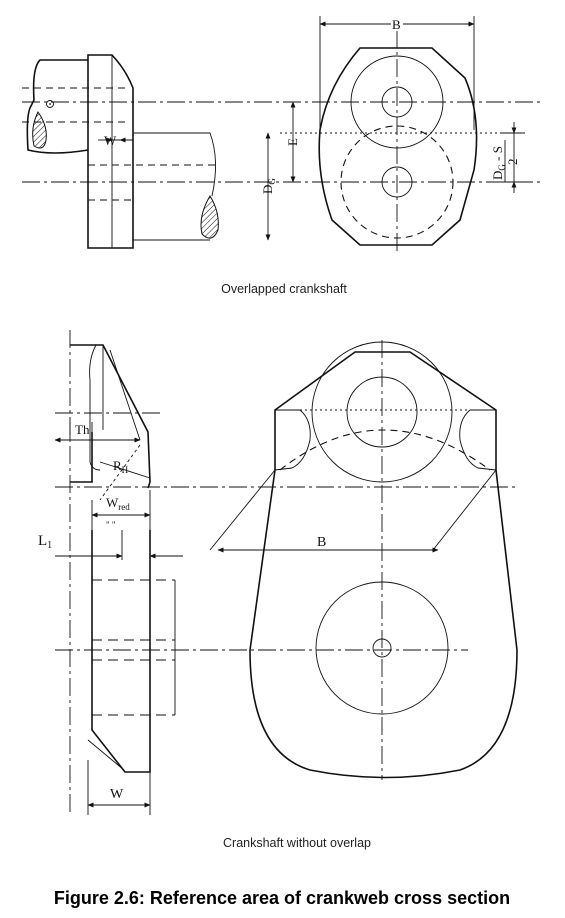 The height and width of the screenshot is (918, 565). Describe the element at coordinates (110, 151) in the screenshot. I see `top-crankweb-side` at that location.